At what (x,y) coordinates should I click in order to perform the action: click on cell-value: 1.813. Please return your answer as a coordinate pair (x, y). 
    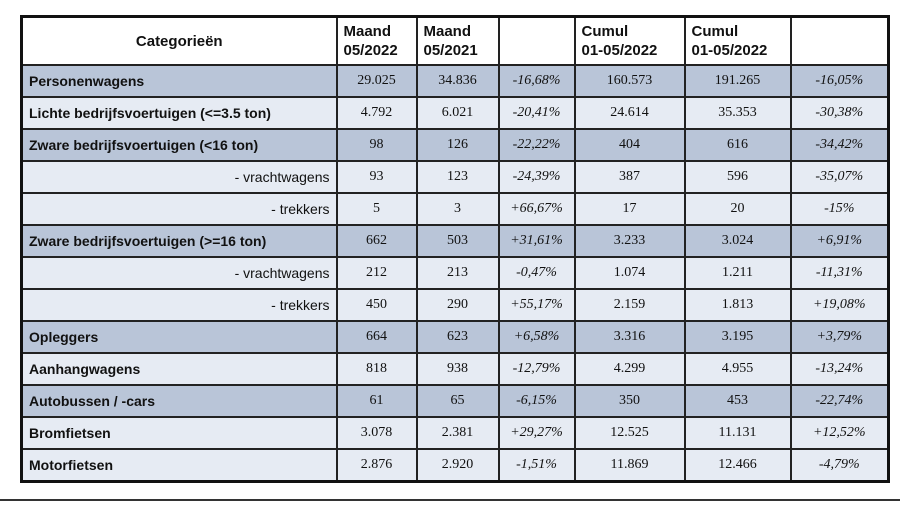
    Looking at the image, I should click on (737, 305).